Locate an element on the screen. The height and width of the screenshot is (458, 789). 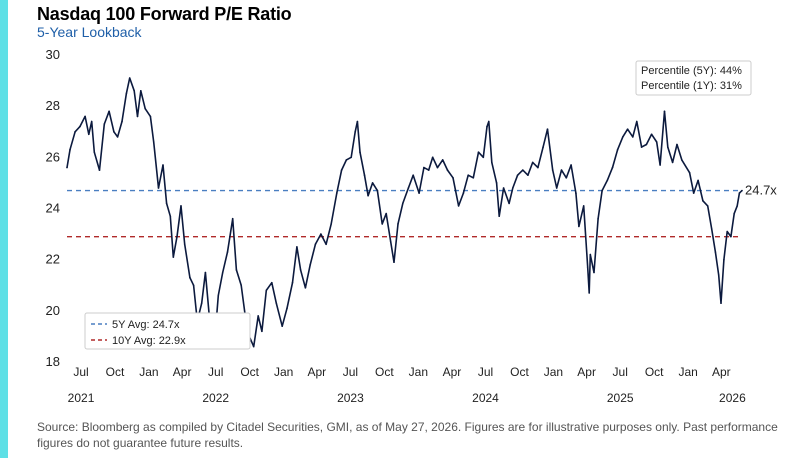
reference-lines-layer is located at coordinates (404, 213).